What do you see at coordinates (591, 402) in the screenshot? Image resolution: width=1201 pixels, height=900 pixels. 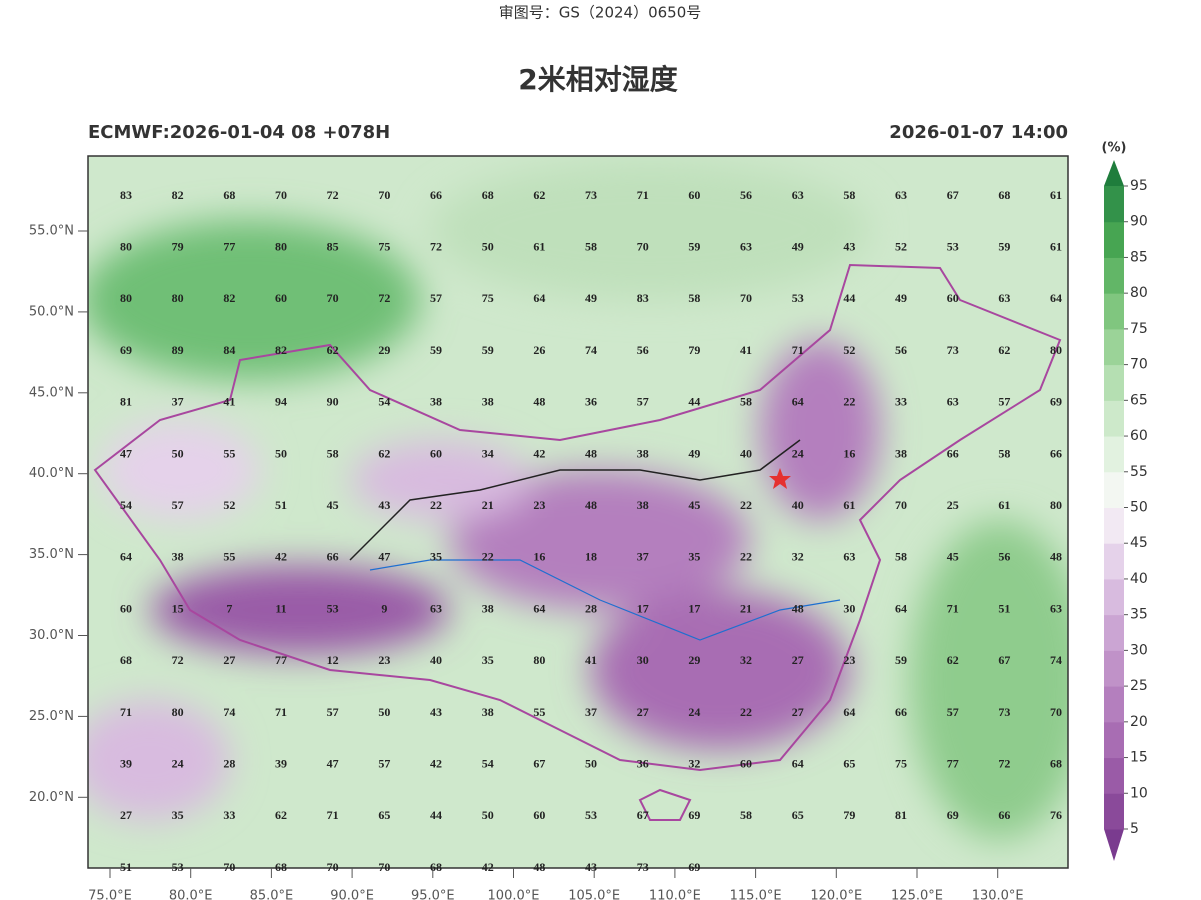 I see `grid-value: 36` at bounding box center [591, 402].